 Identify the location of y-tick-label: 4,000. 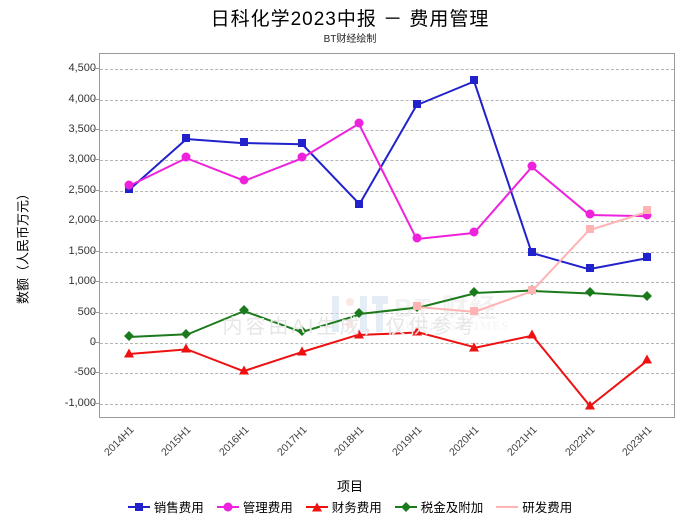
(82, 98).